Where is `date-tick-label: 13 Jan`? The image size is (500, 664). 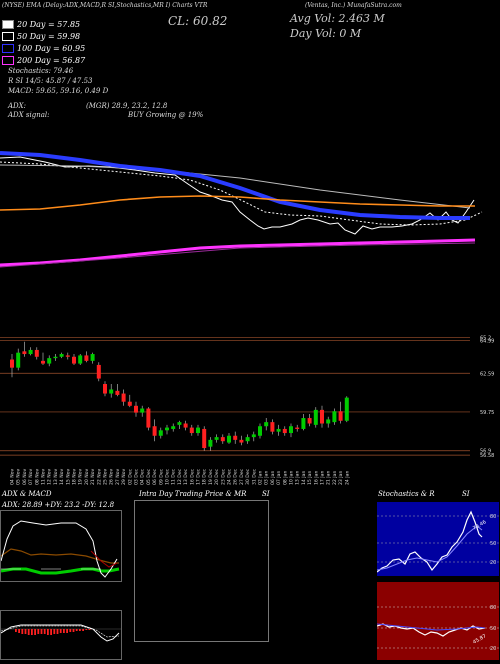
date-tick-label: 13 Jan is located at coordinates (298, 478).